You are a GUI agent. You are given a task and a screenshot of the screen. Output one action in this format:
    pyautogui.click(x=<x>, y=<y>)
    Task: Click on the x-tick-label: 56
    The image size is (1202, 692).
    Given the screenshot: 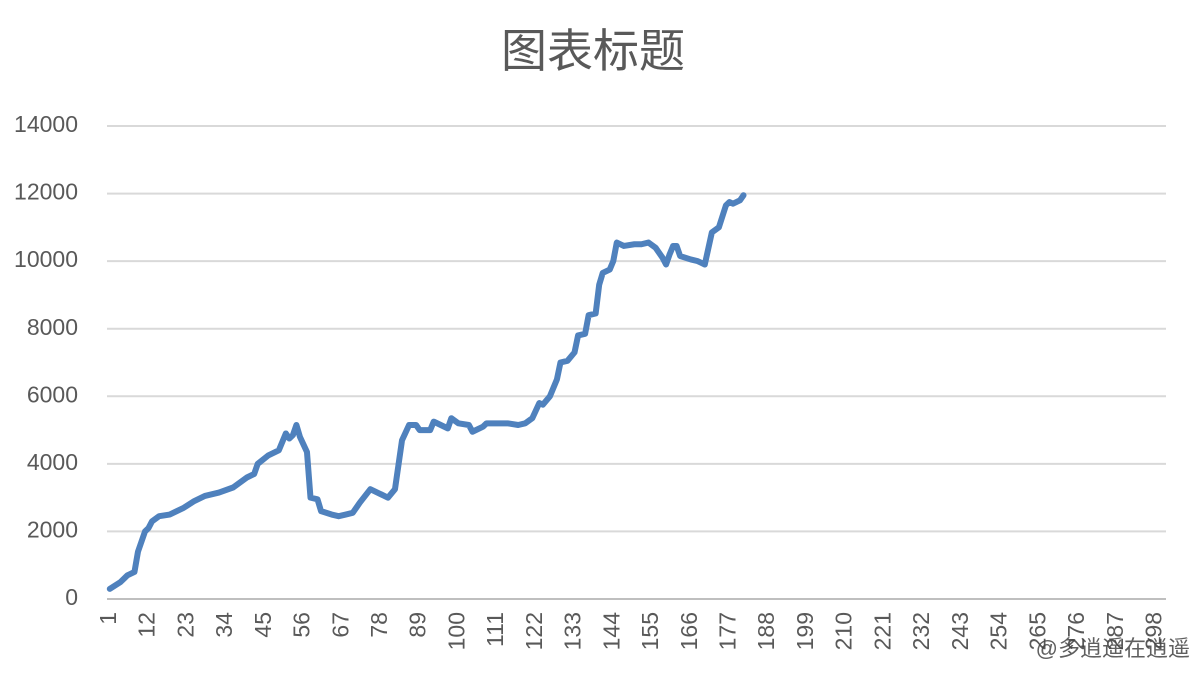 What is the action you would take?
    pyautogui.click(x=302, y=625)
    